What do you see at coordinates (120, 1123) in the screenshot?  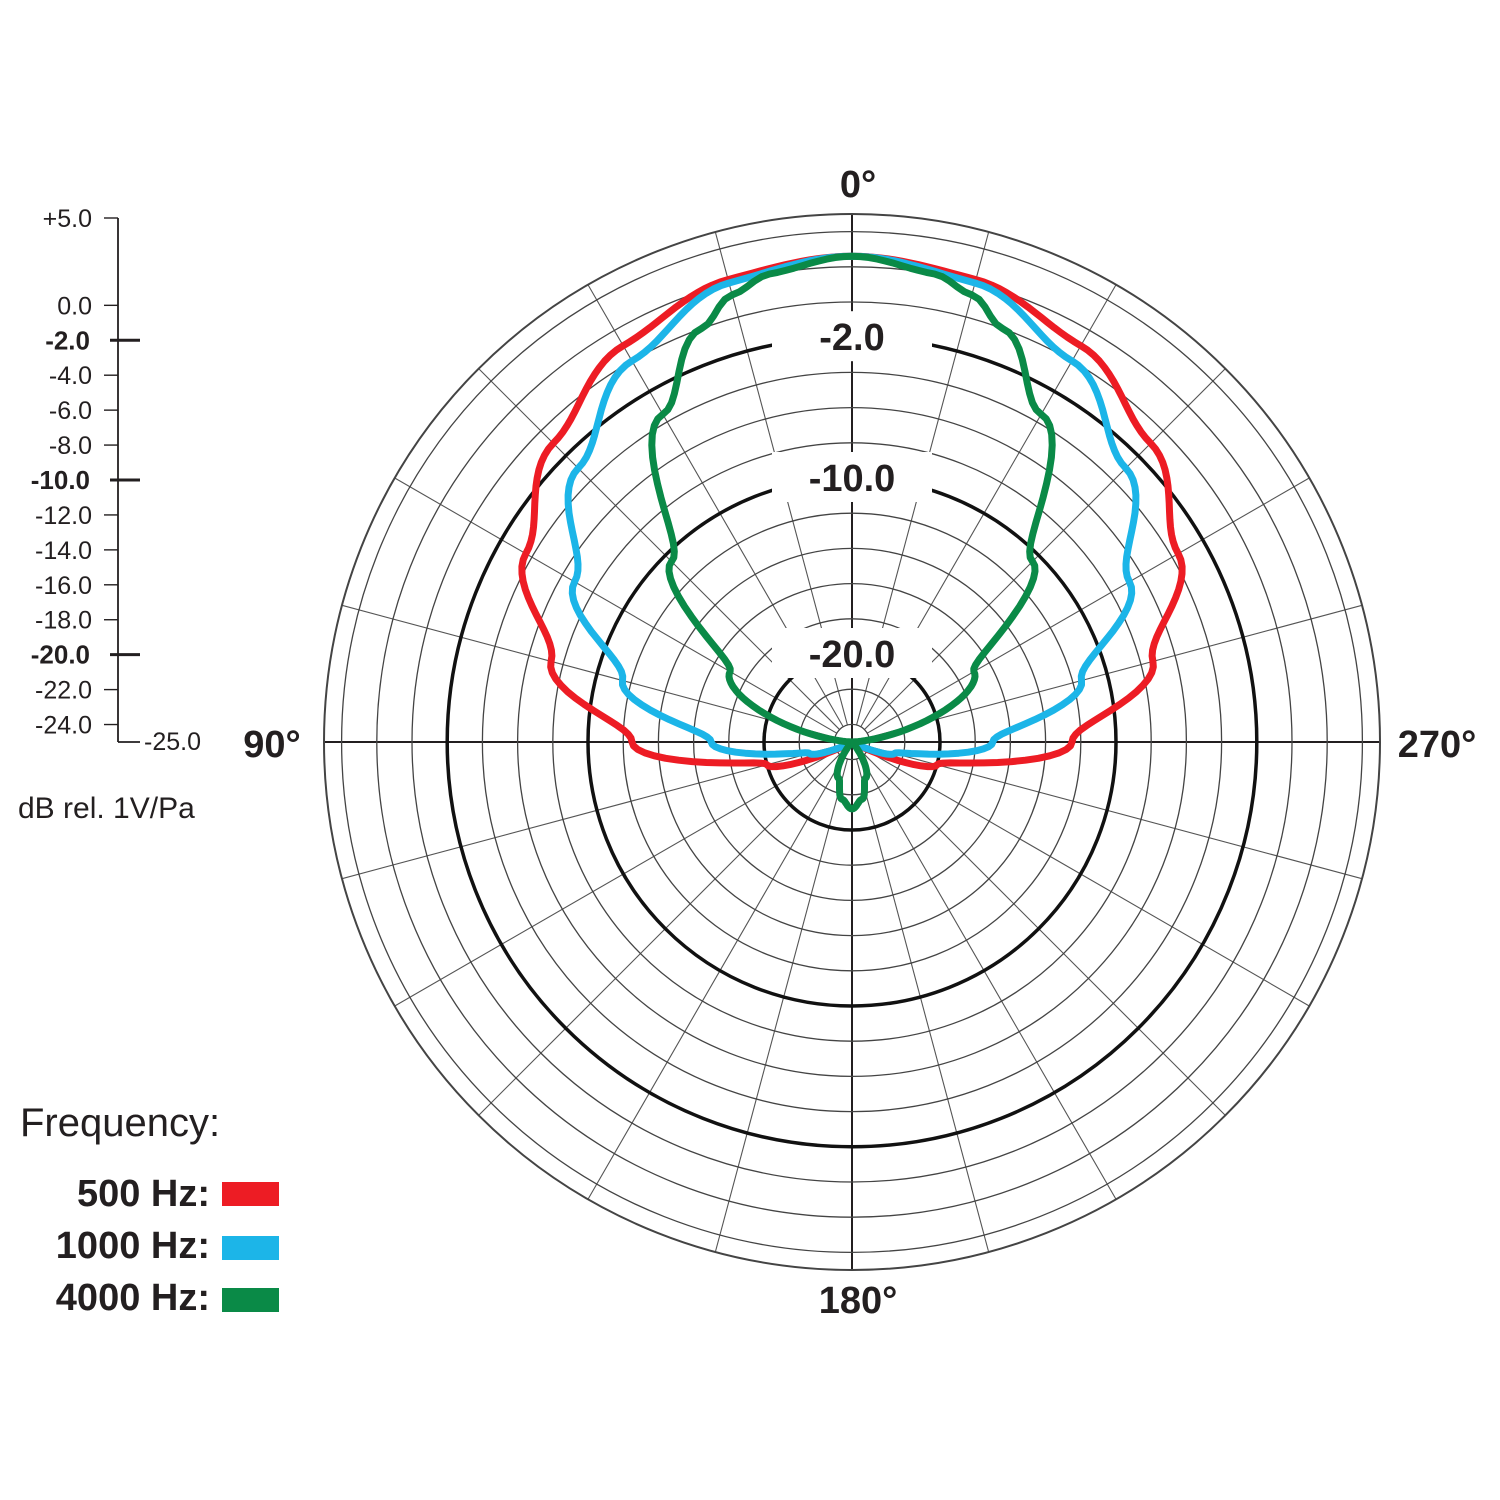 I see `legend-title: Frequency:` at bounding box center [120, 1123].